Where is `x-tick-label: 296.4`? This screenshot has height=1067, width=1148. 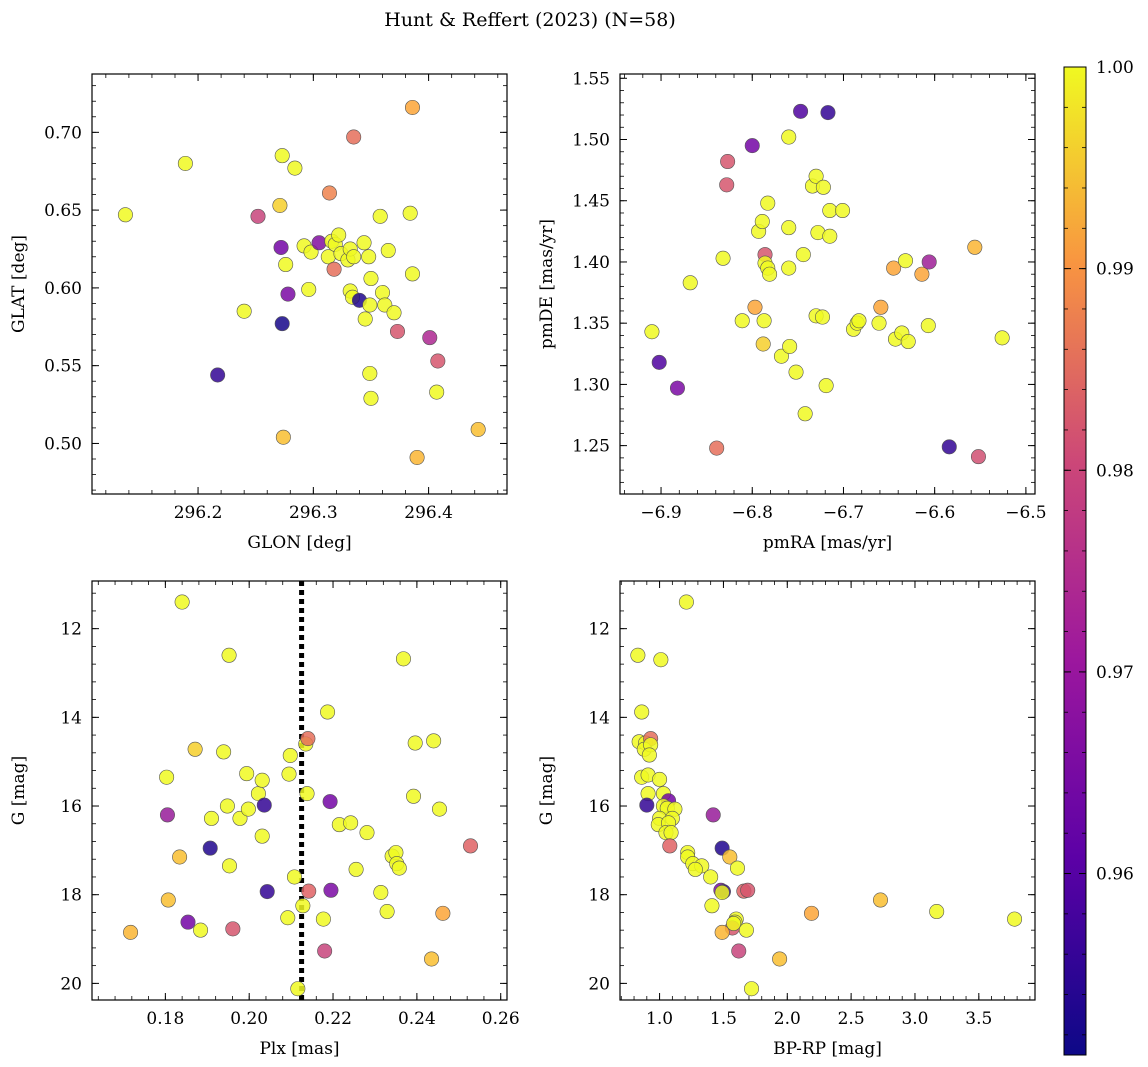
x-tick-label: 296.4 is located at coordinates (428, 513).